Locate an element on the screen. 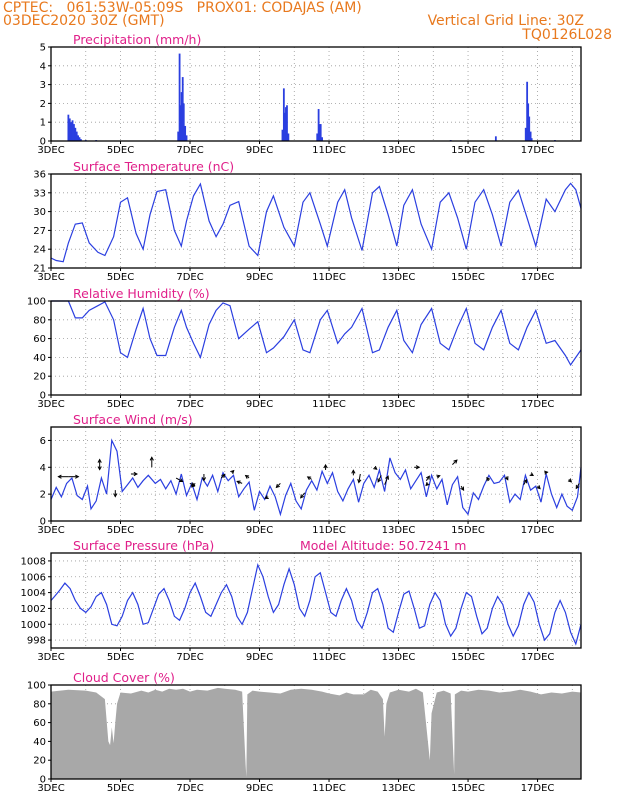 The width and height of the screenshot is (618, 800). y-tick-label: 2 is located at coordinates (43, 104).